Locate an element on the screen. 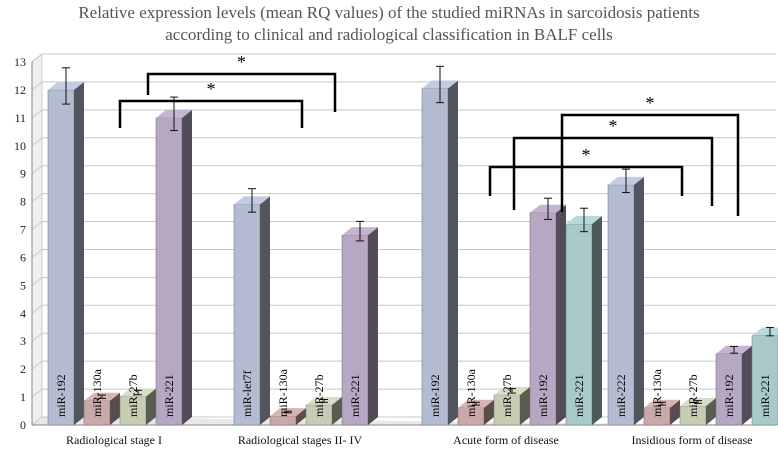 Image resolution: width=778 pixels, height=453 pixels. y-tick-label: 5 is located at coordinates (23, 285).